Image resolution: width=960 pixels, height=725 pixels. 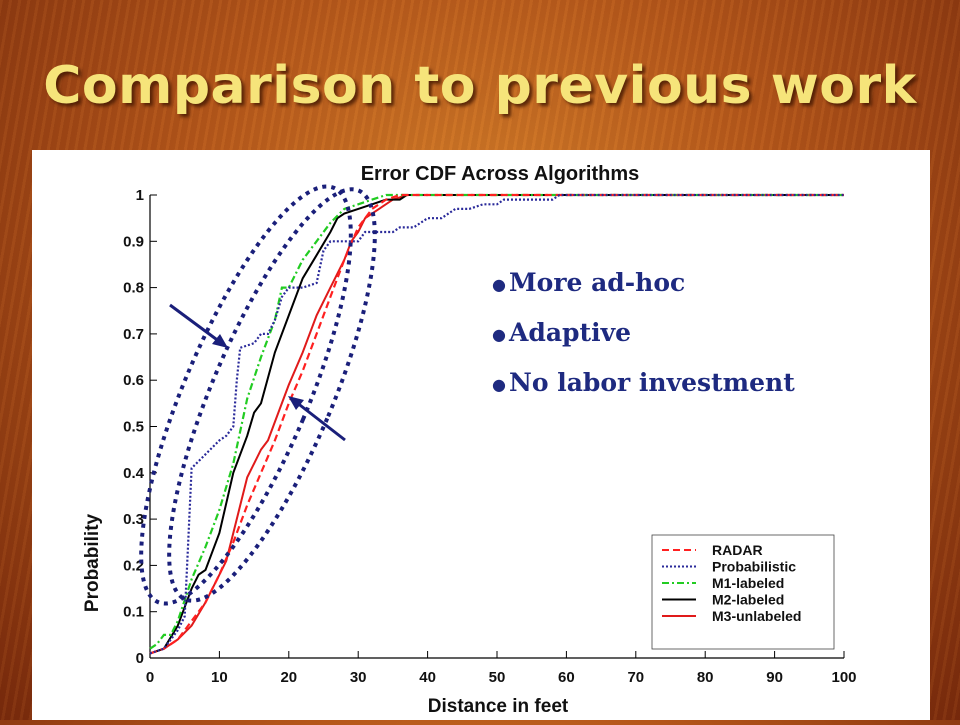 I want to click on x-tick-label: 60, so click(x=566, y=677).